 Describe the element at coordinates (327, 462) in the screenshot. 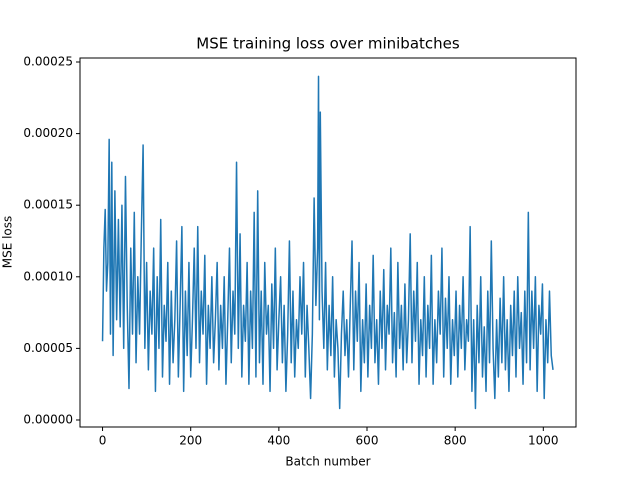

I see `x-axis-label: Batch number` at that location.